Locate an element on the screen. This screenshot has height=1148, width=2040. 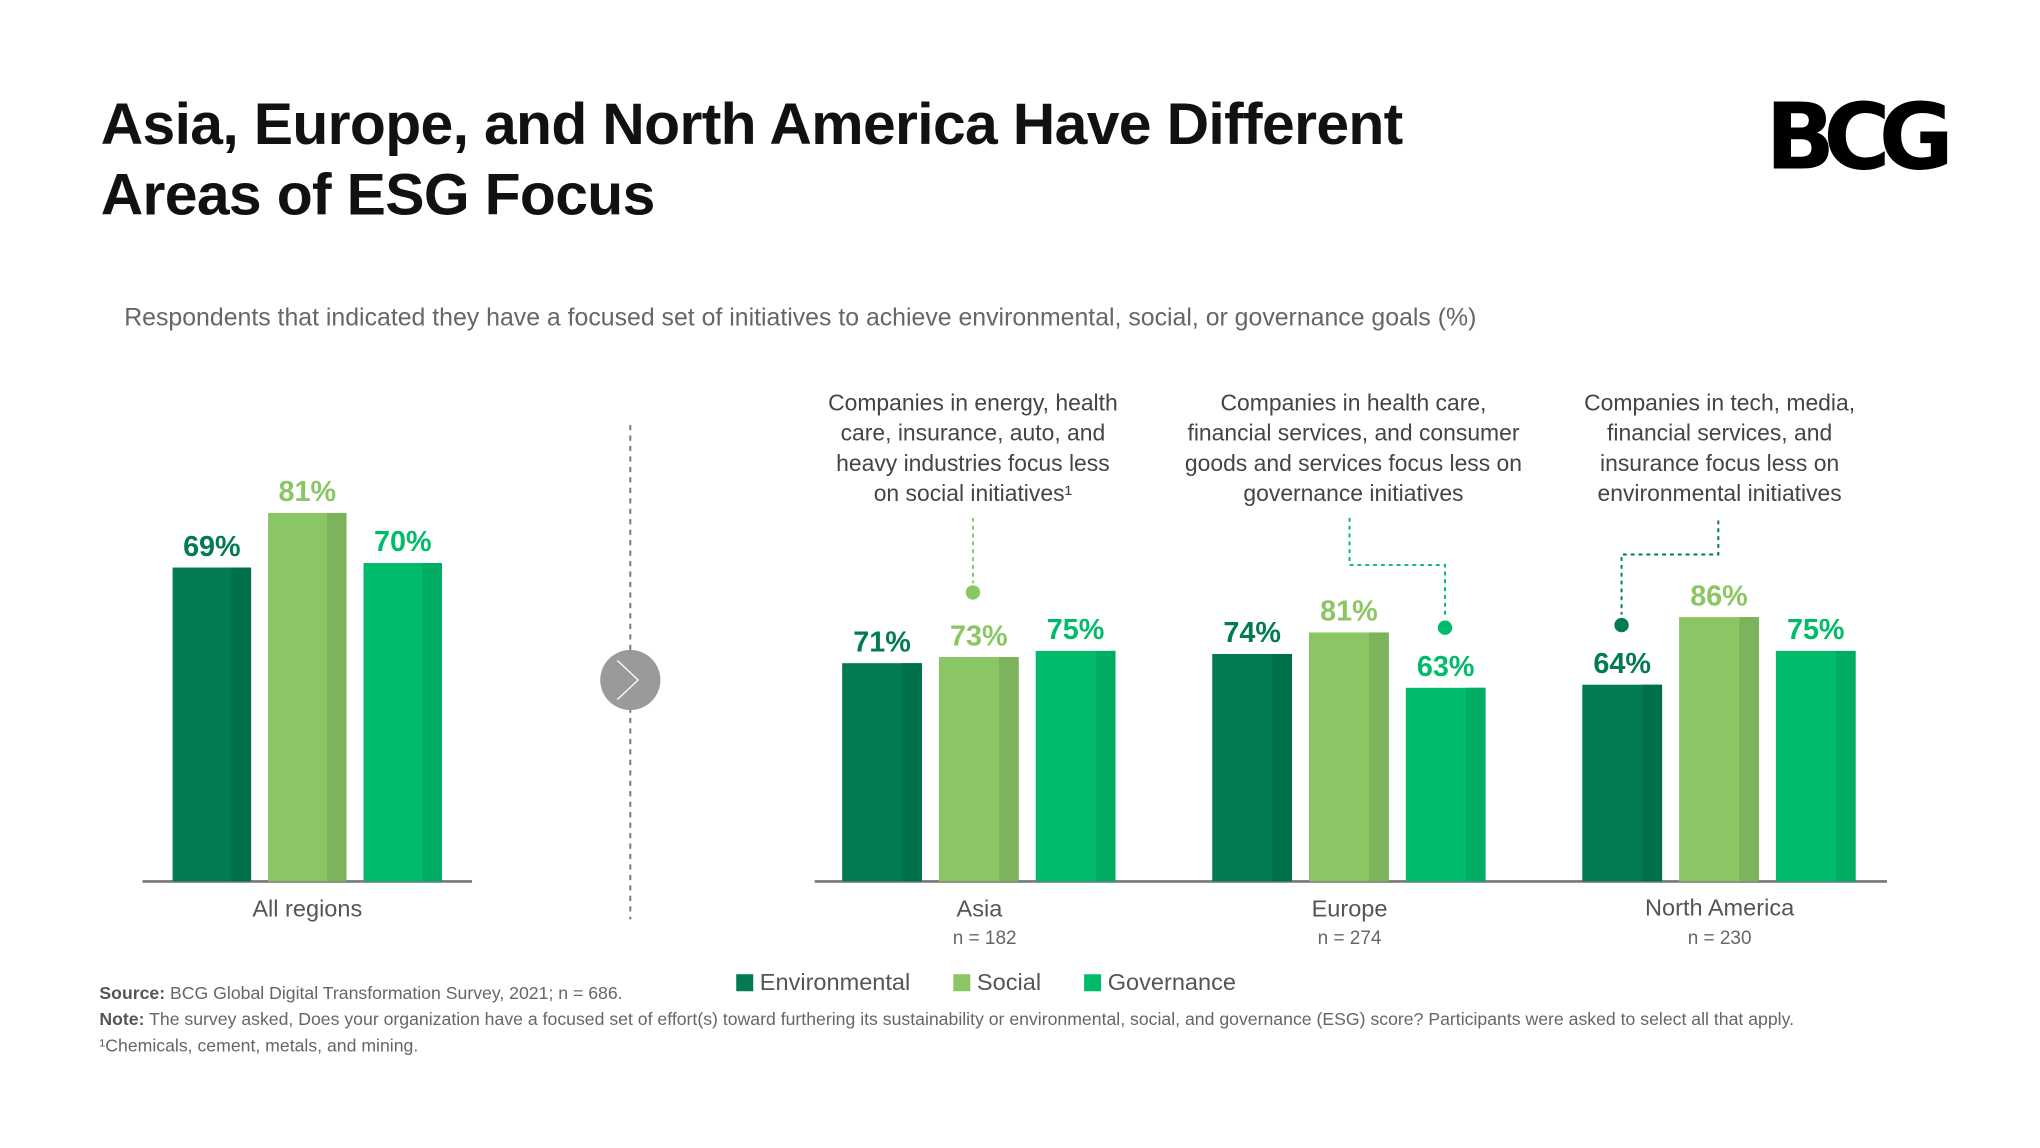
sample-size-europe: n = 274 is located at coordinates (1349, 939).